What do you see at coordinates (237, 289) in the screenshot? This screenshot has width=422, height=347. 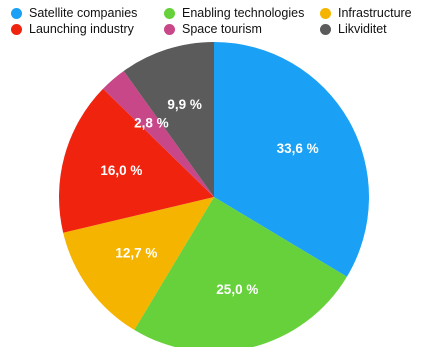 I see `slice-value-label: 25,0 %` at bounding box center [237, 289].